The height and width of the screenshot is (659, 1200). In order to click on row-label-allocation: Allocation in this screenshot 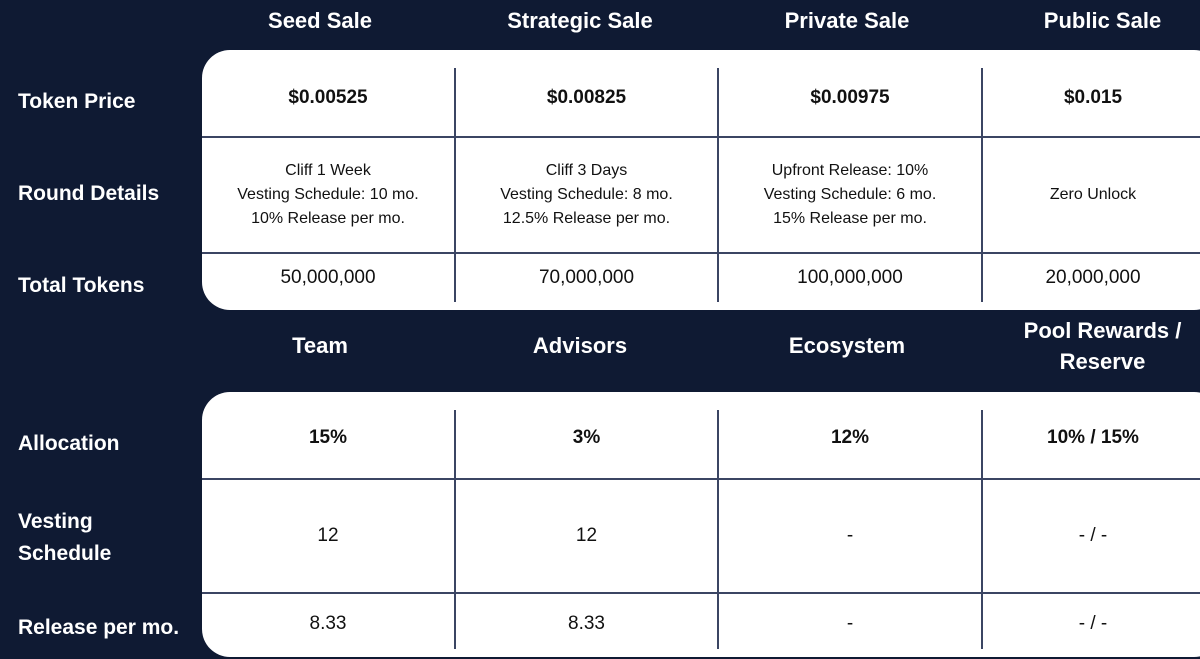, I will do `click(69, 443)`.